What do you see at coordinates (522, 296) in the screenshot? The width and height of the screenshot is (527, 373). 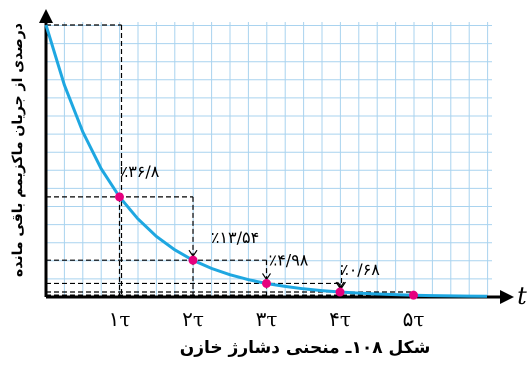 I see `x-axis-label: t` at bounding box center [522, 296].